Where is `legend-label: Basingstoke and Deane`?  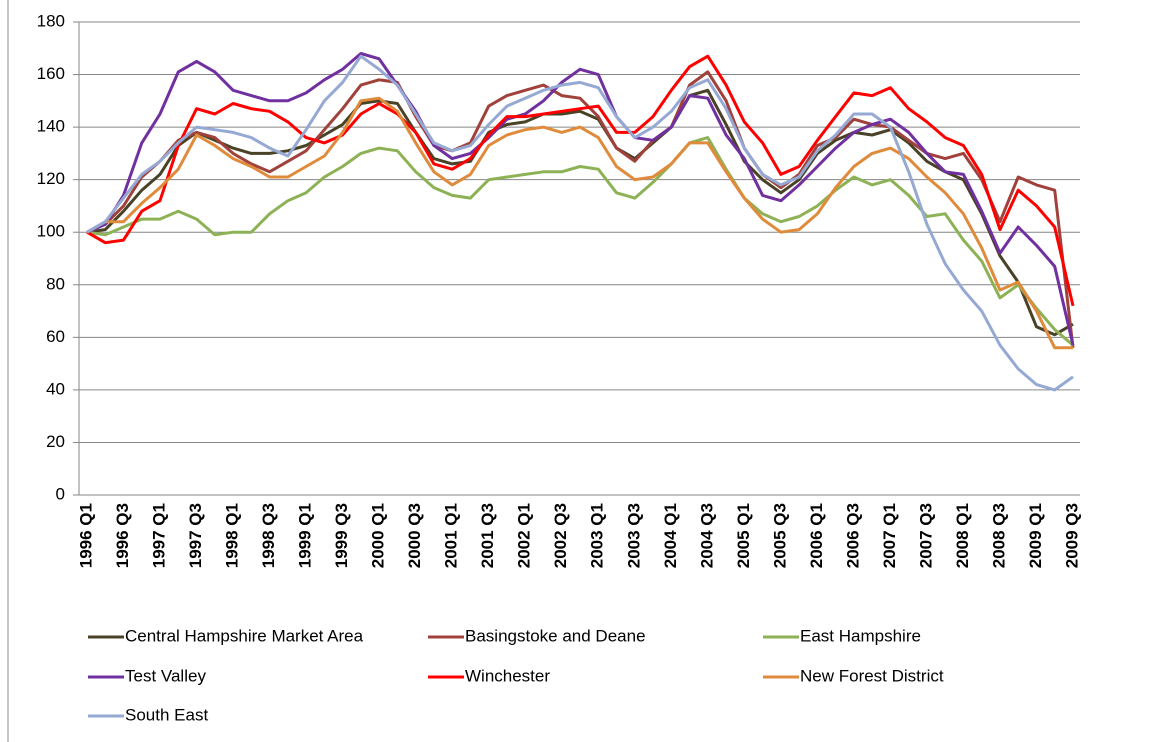
legend-label: Basingstoke and Deane is located at coordinates (555, 635).